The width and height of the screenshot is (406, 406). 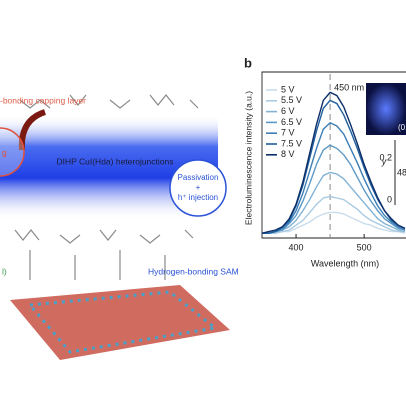 I want to click on x-tick-label: 400, so click(x=296, y=247).